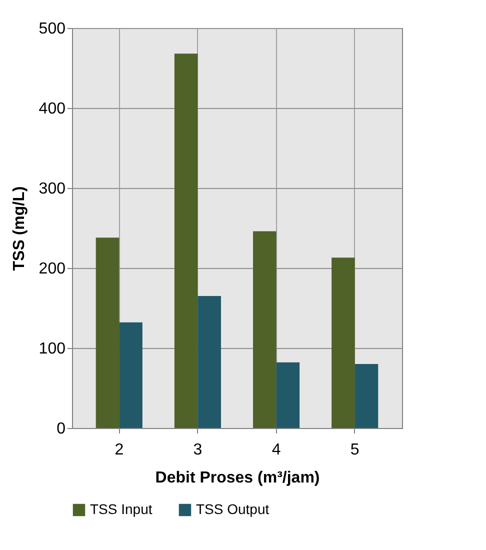 This screenshot has width=486, height=550. What do you see at coordinates (237, 478) in the screenshot?
I see `x-axis-title: Debit Proses (m³/jam)` at bounding box center [237, 478].